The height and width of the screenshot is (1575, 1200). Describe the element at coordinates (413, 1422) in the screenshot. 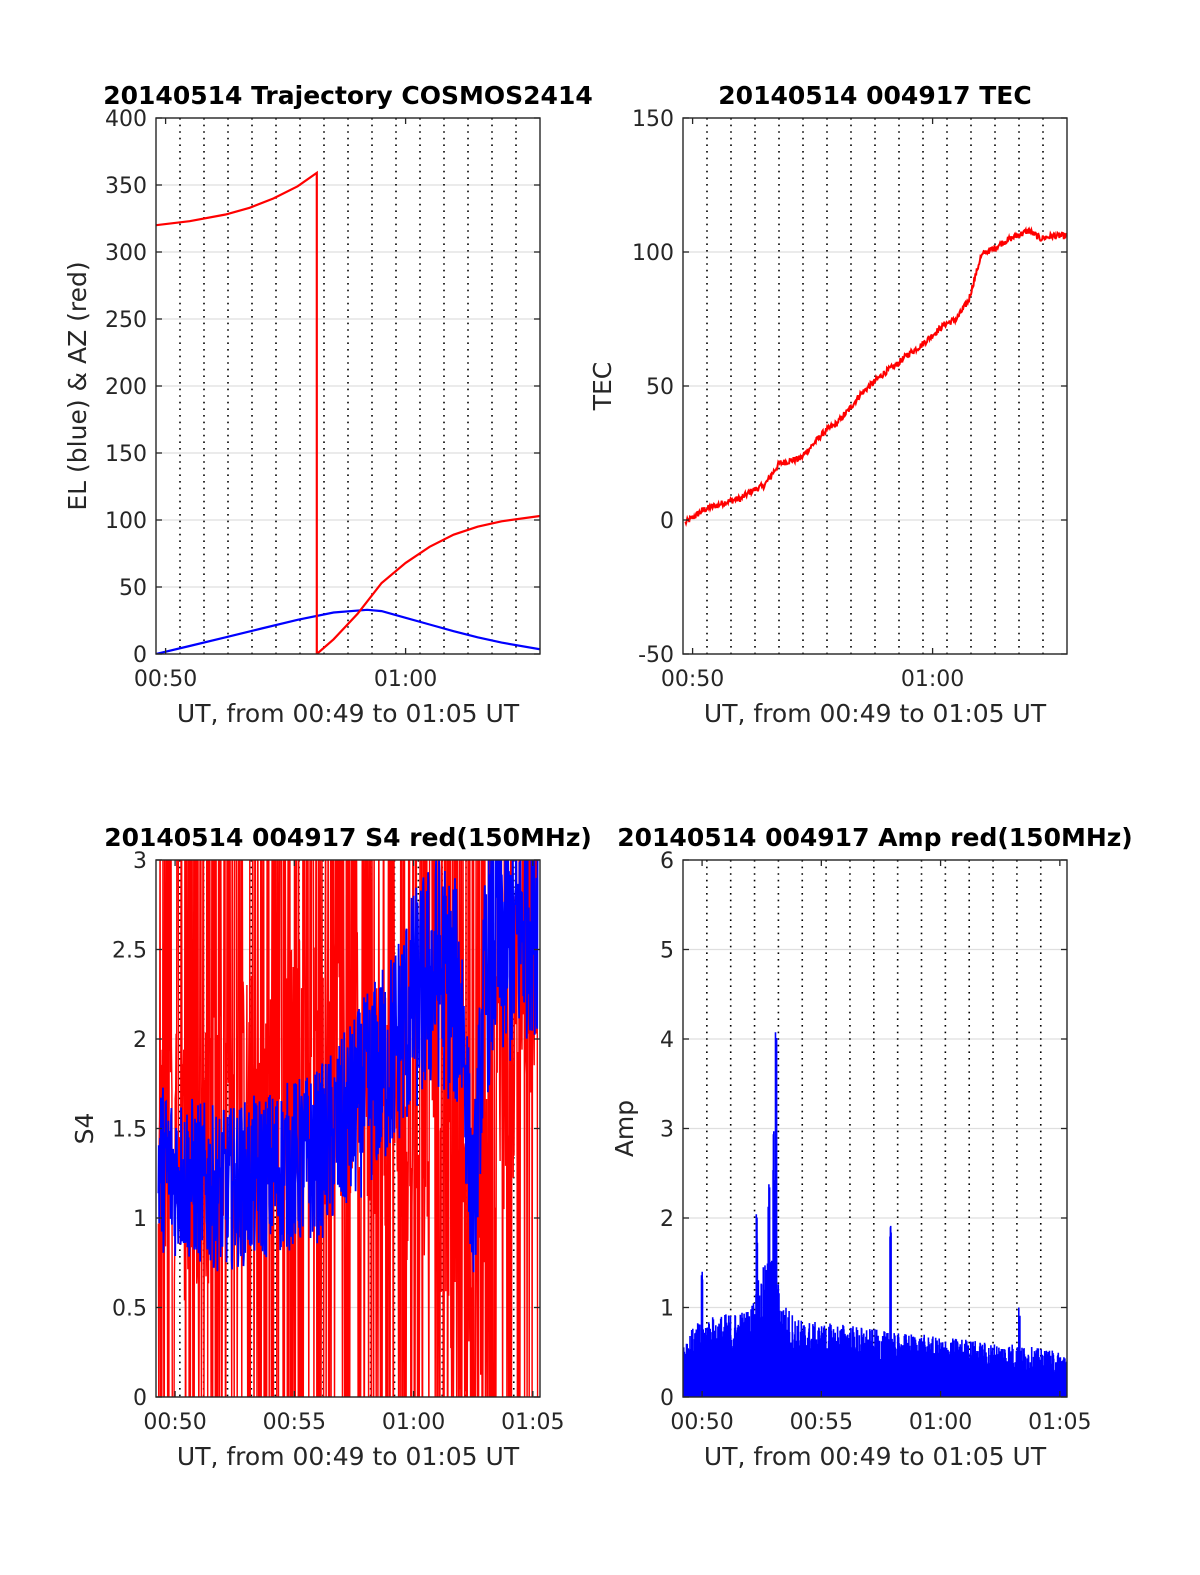

I see `s4-xtick-label: 01:00` at that location.